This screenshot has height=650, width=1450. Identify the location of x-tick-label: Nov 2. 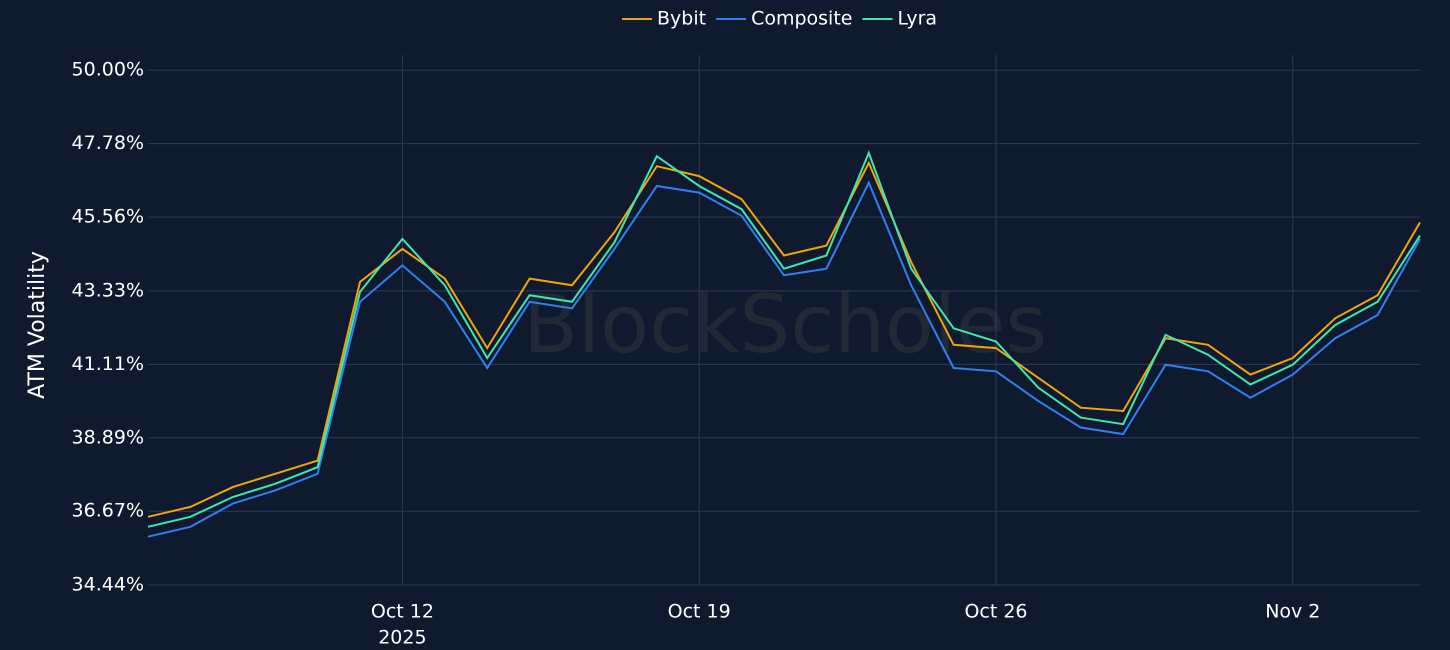
(1292, 612).